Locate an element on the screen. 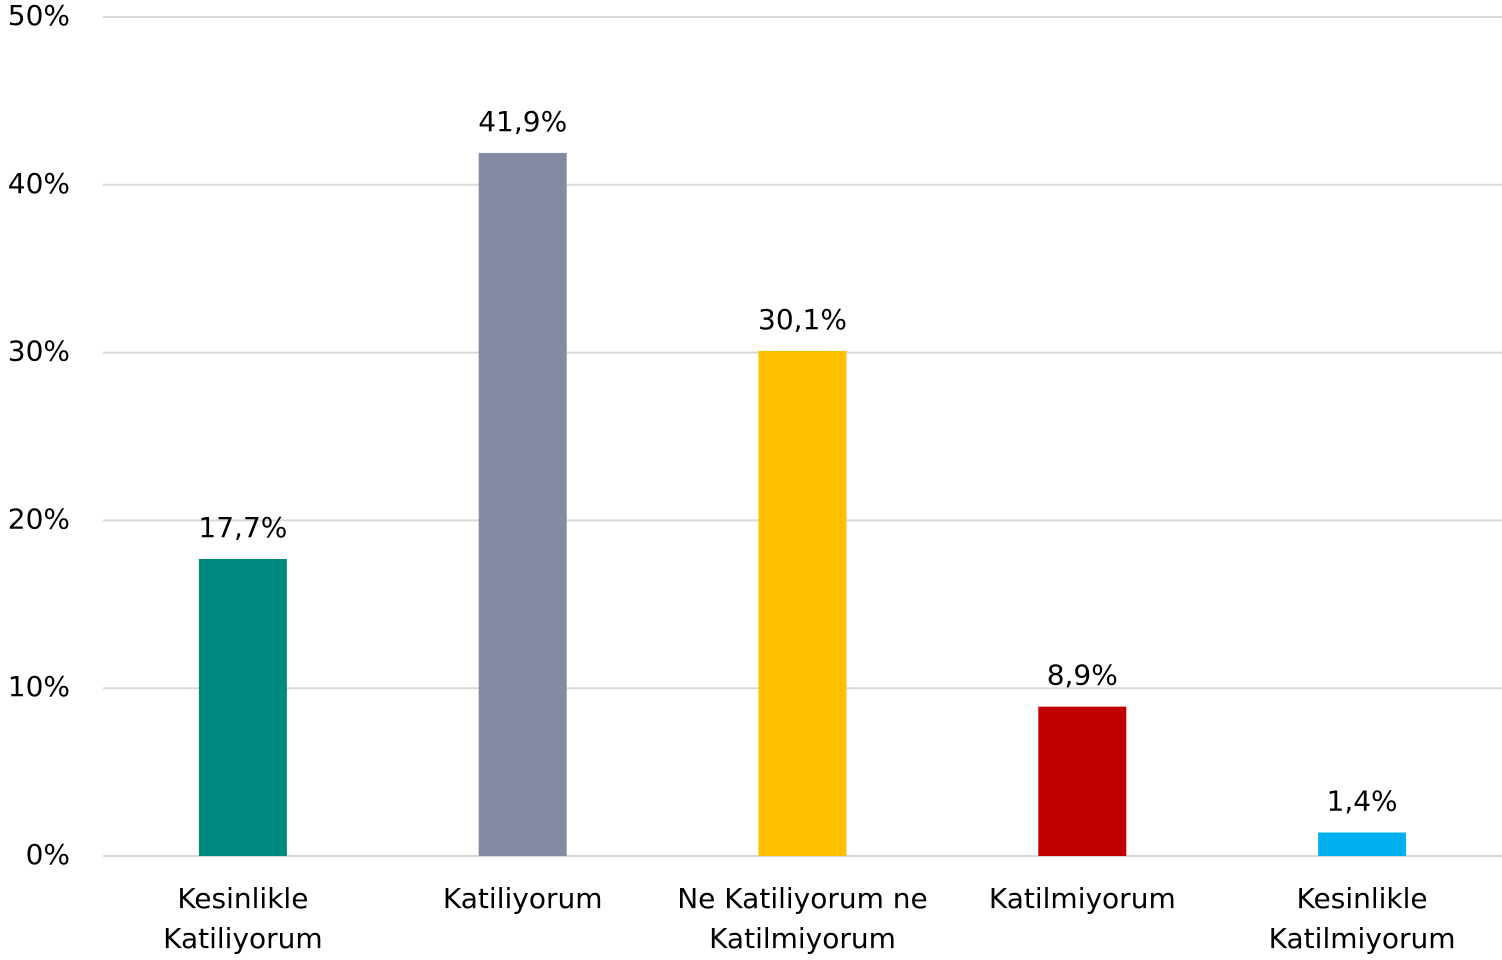 This screenshot has height=960, width=1502. value-label: 17,7% is located at coordinates (242, 527).